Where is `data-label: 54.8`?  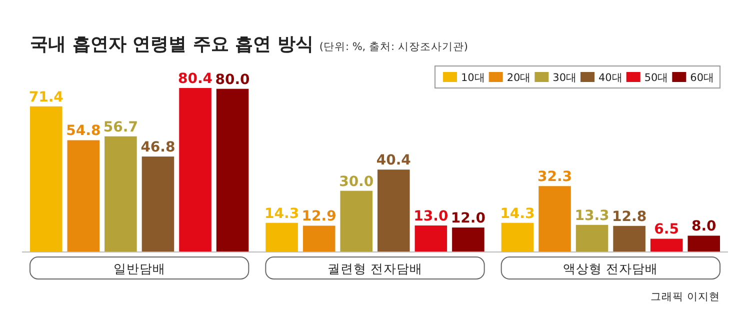 data-label: 54.8 is located at coordinates (83, 131).